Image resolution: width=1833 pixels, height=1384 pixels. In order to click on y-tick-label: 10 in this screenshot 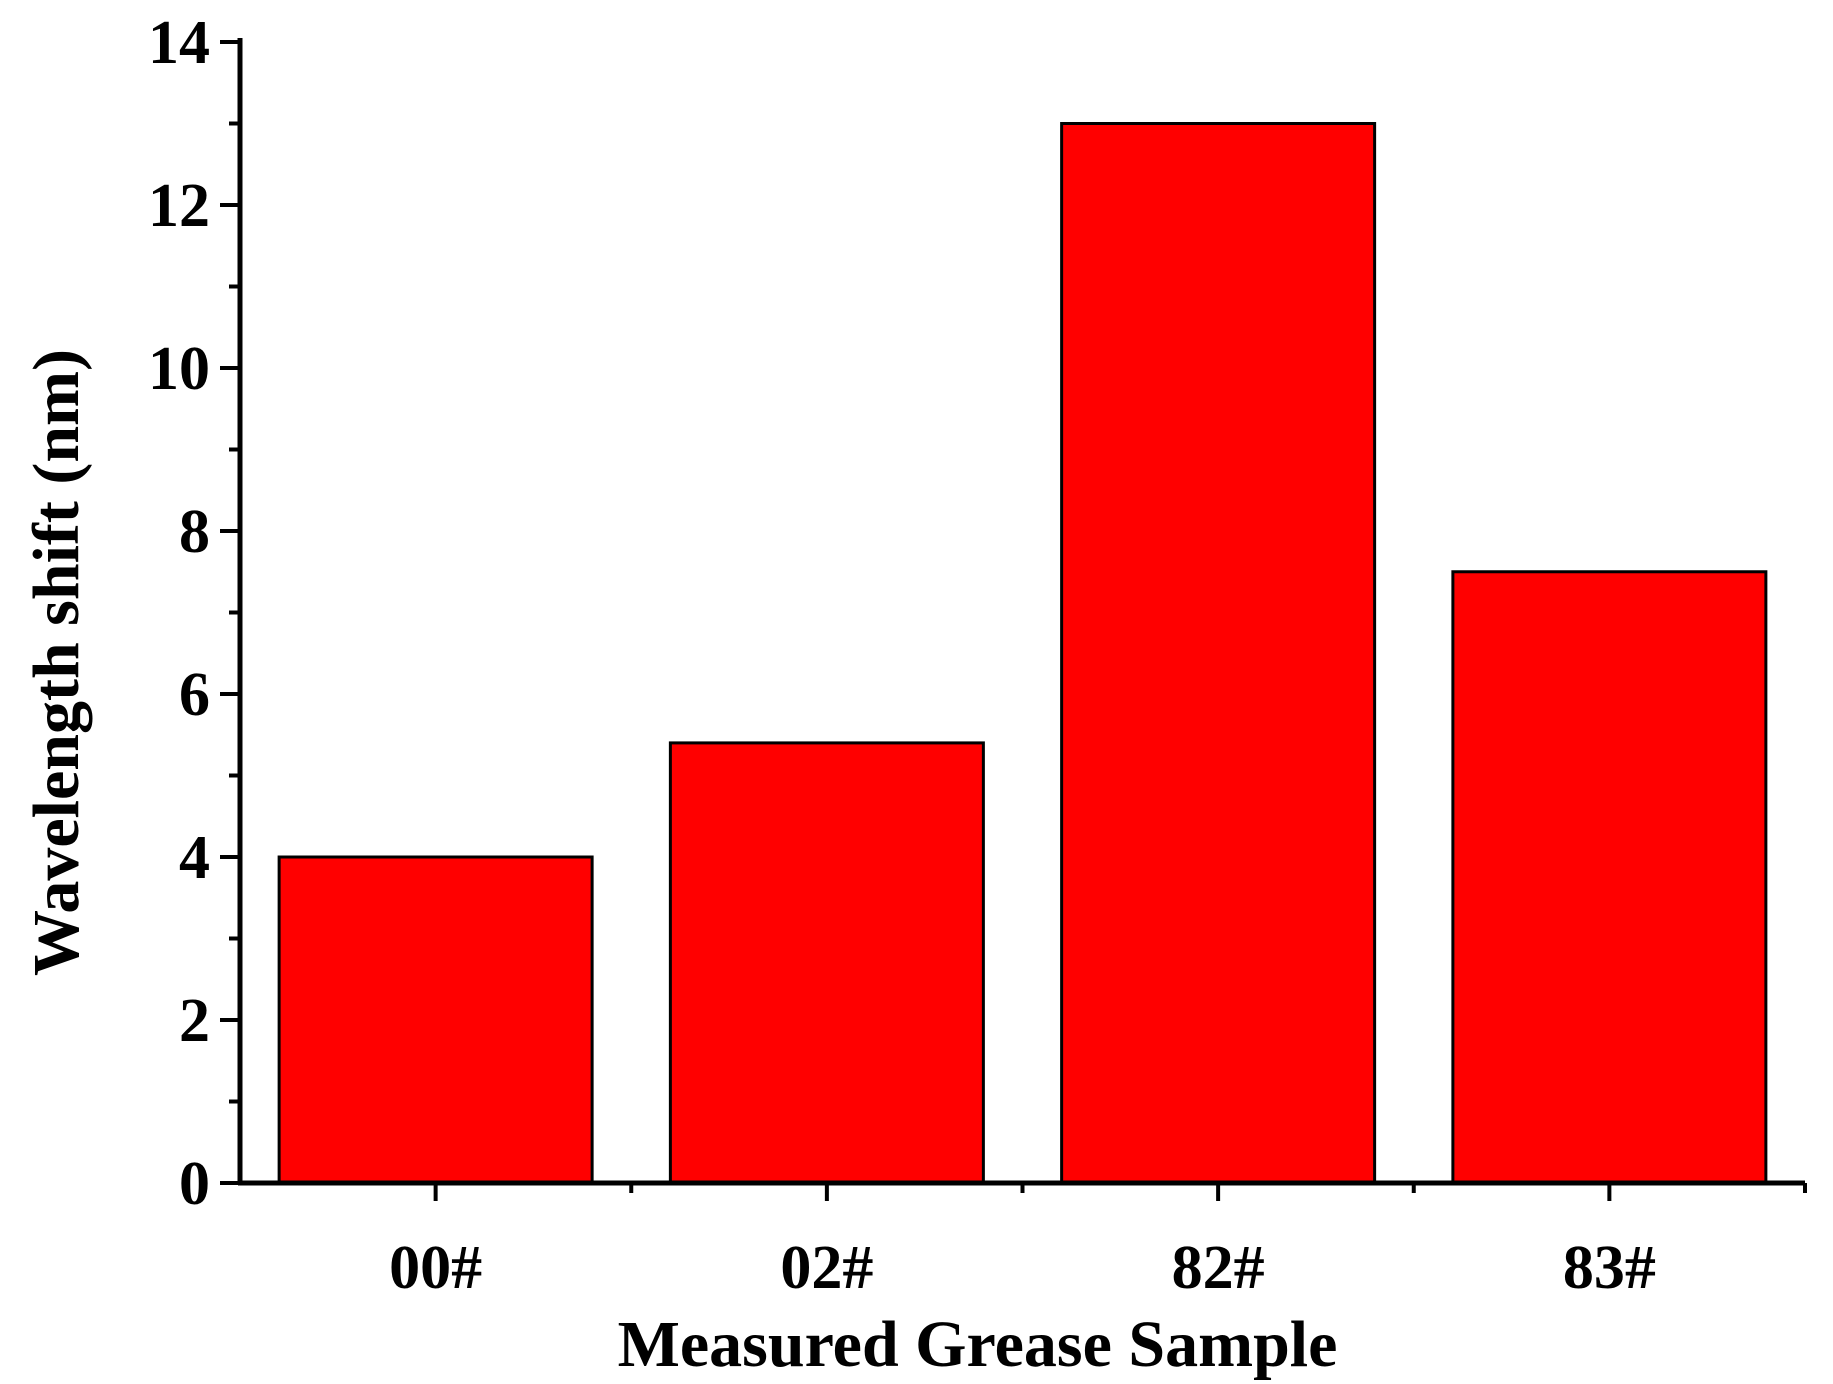, I will do `click(179, 369)`.